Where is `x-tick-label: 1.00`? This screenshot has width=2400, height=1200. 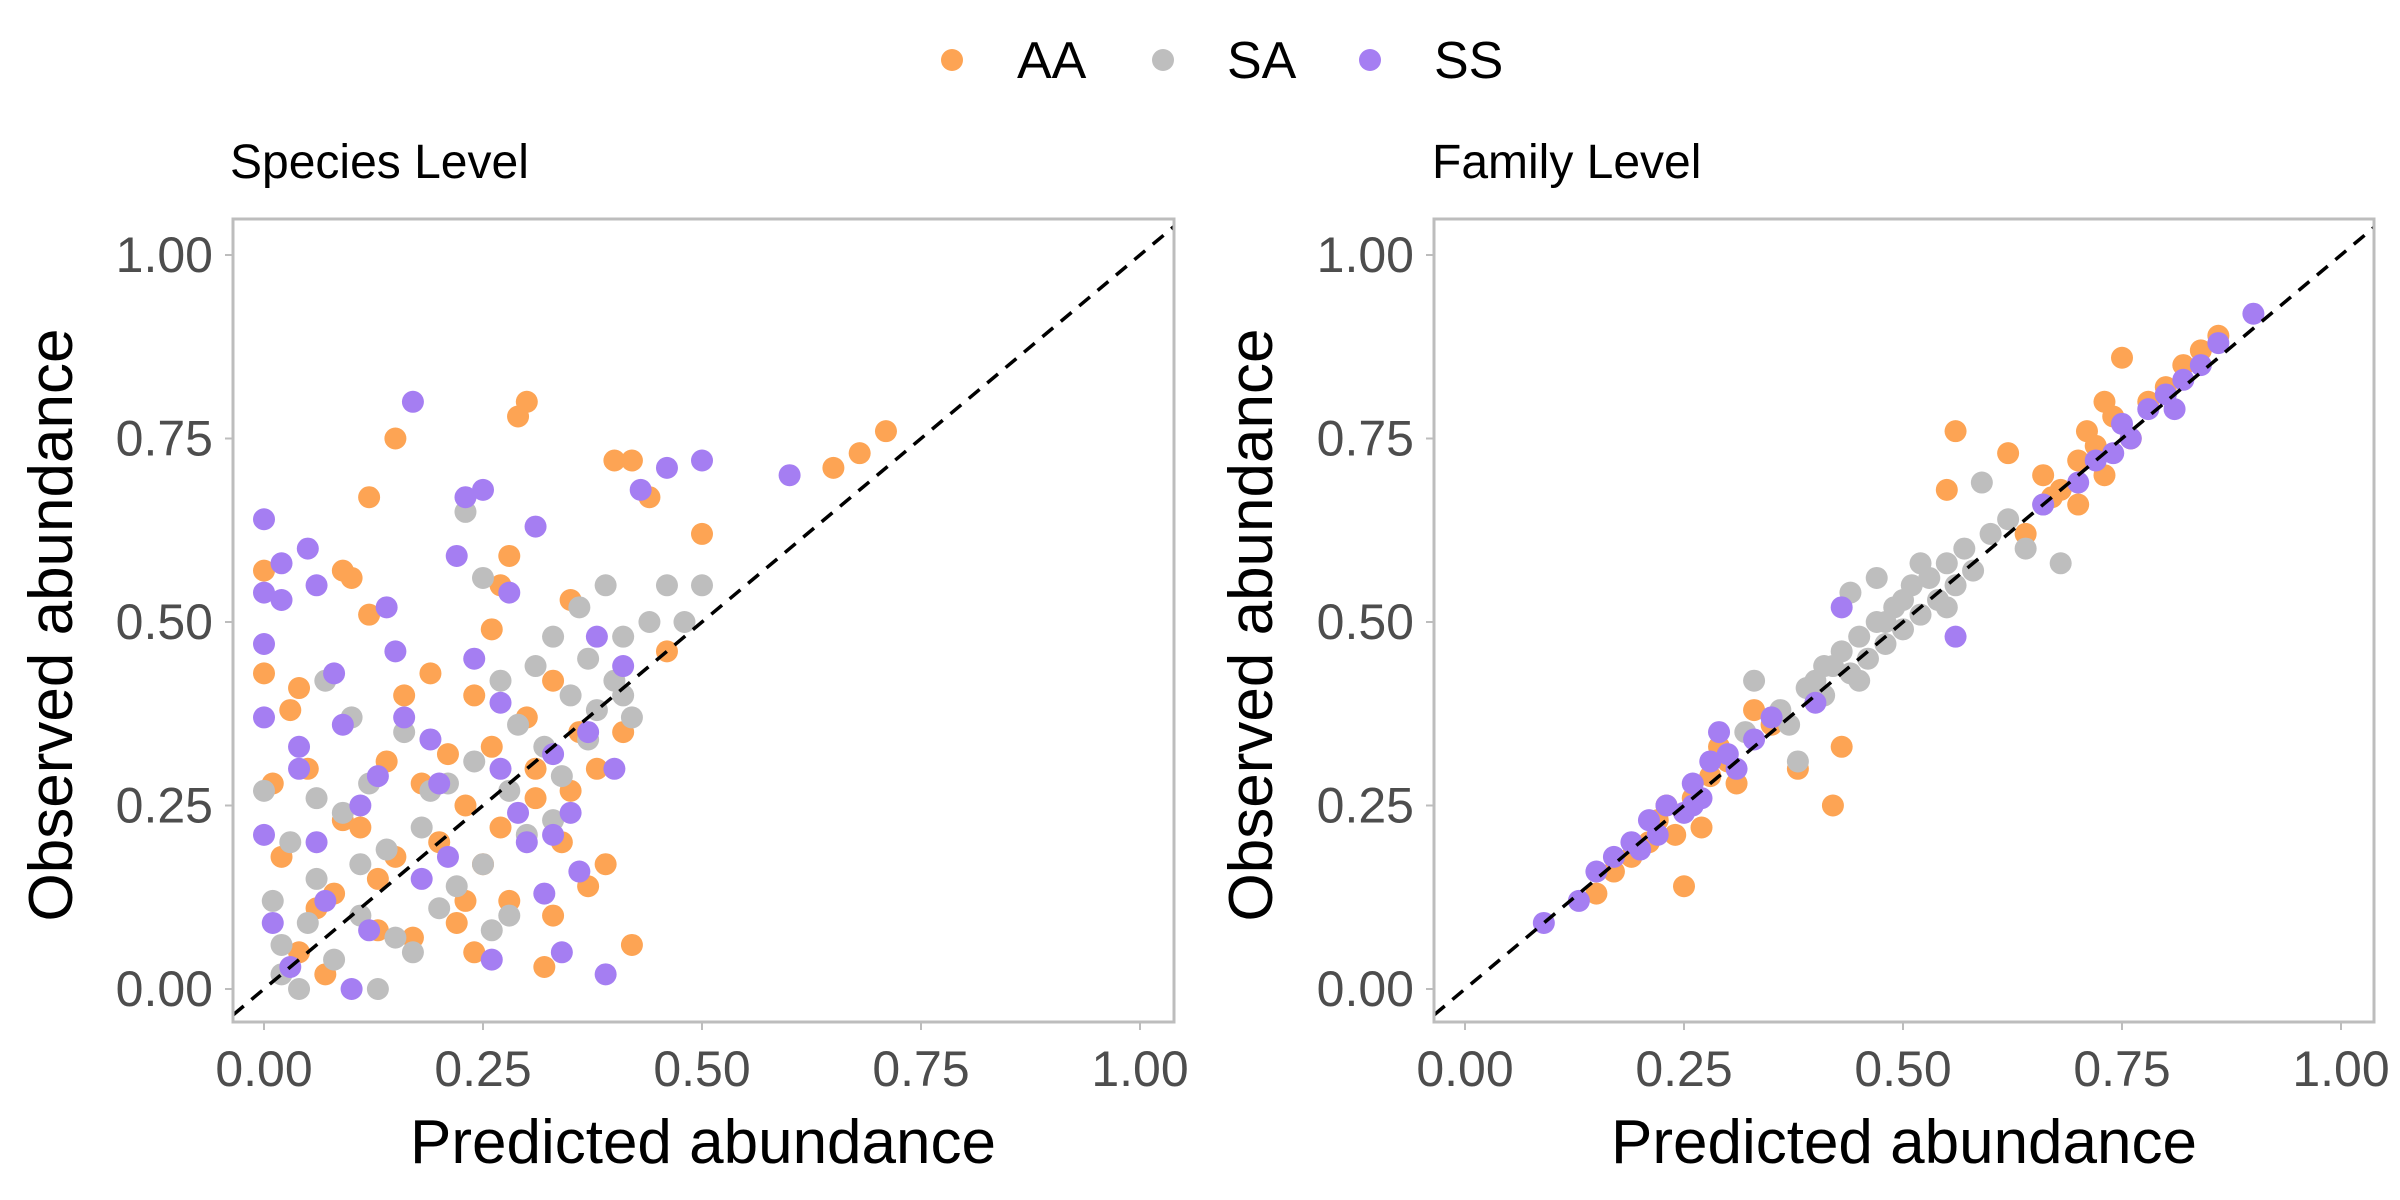
x-tick-label: 1.00 is located at coordinates (2340, 1069).